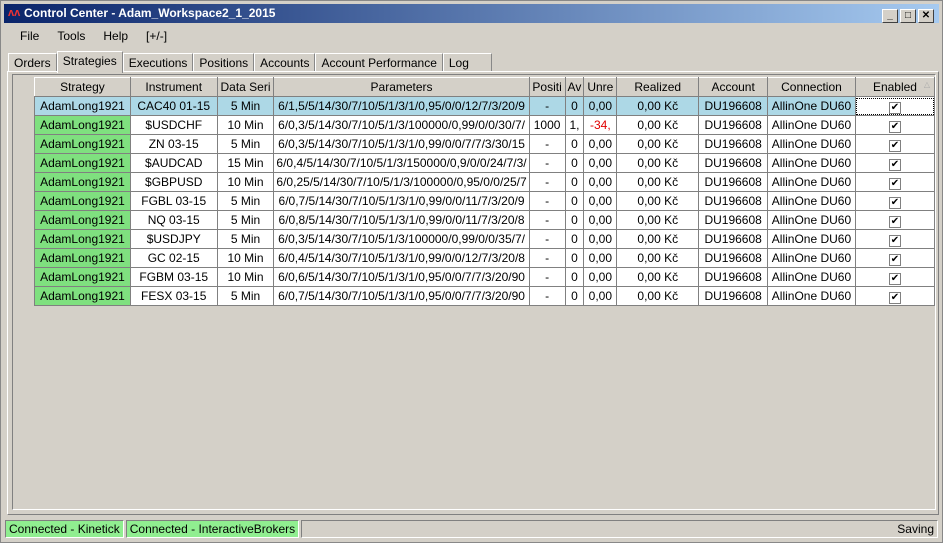 Image resolution: width=943 pixels, height=543 pixels. Describe the element at coordinates (71, 36) in the screenshot. I see `menu-tools: Tools` at that location.